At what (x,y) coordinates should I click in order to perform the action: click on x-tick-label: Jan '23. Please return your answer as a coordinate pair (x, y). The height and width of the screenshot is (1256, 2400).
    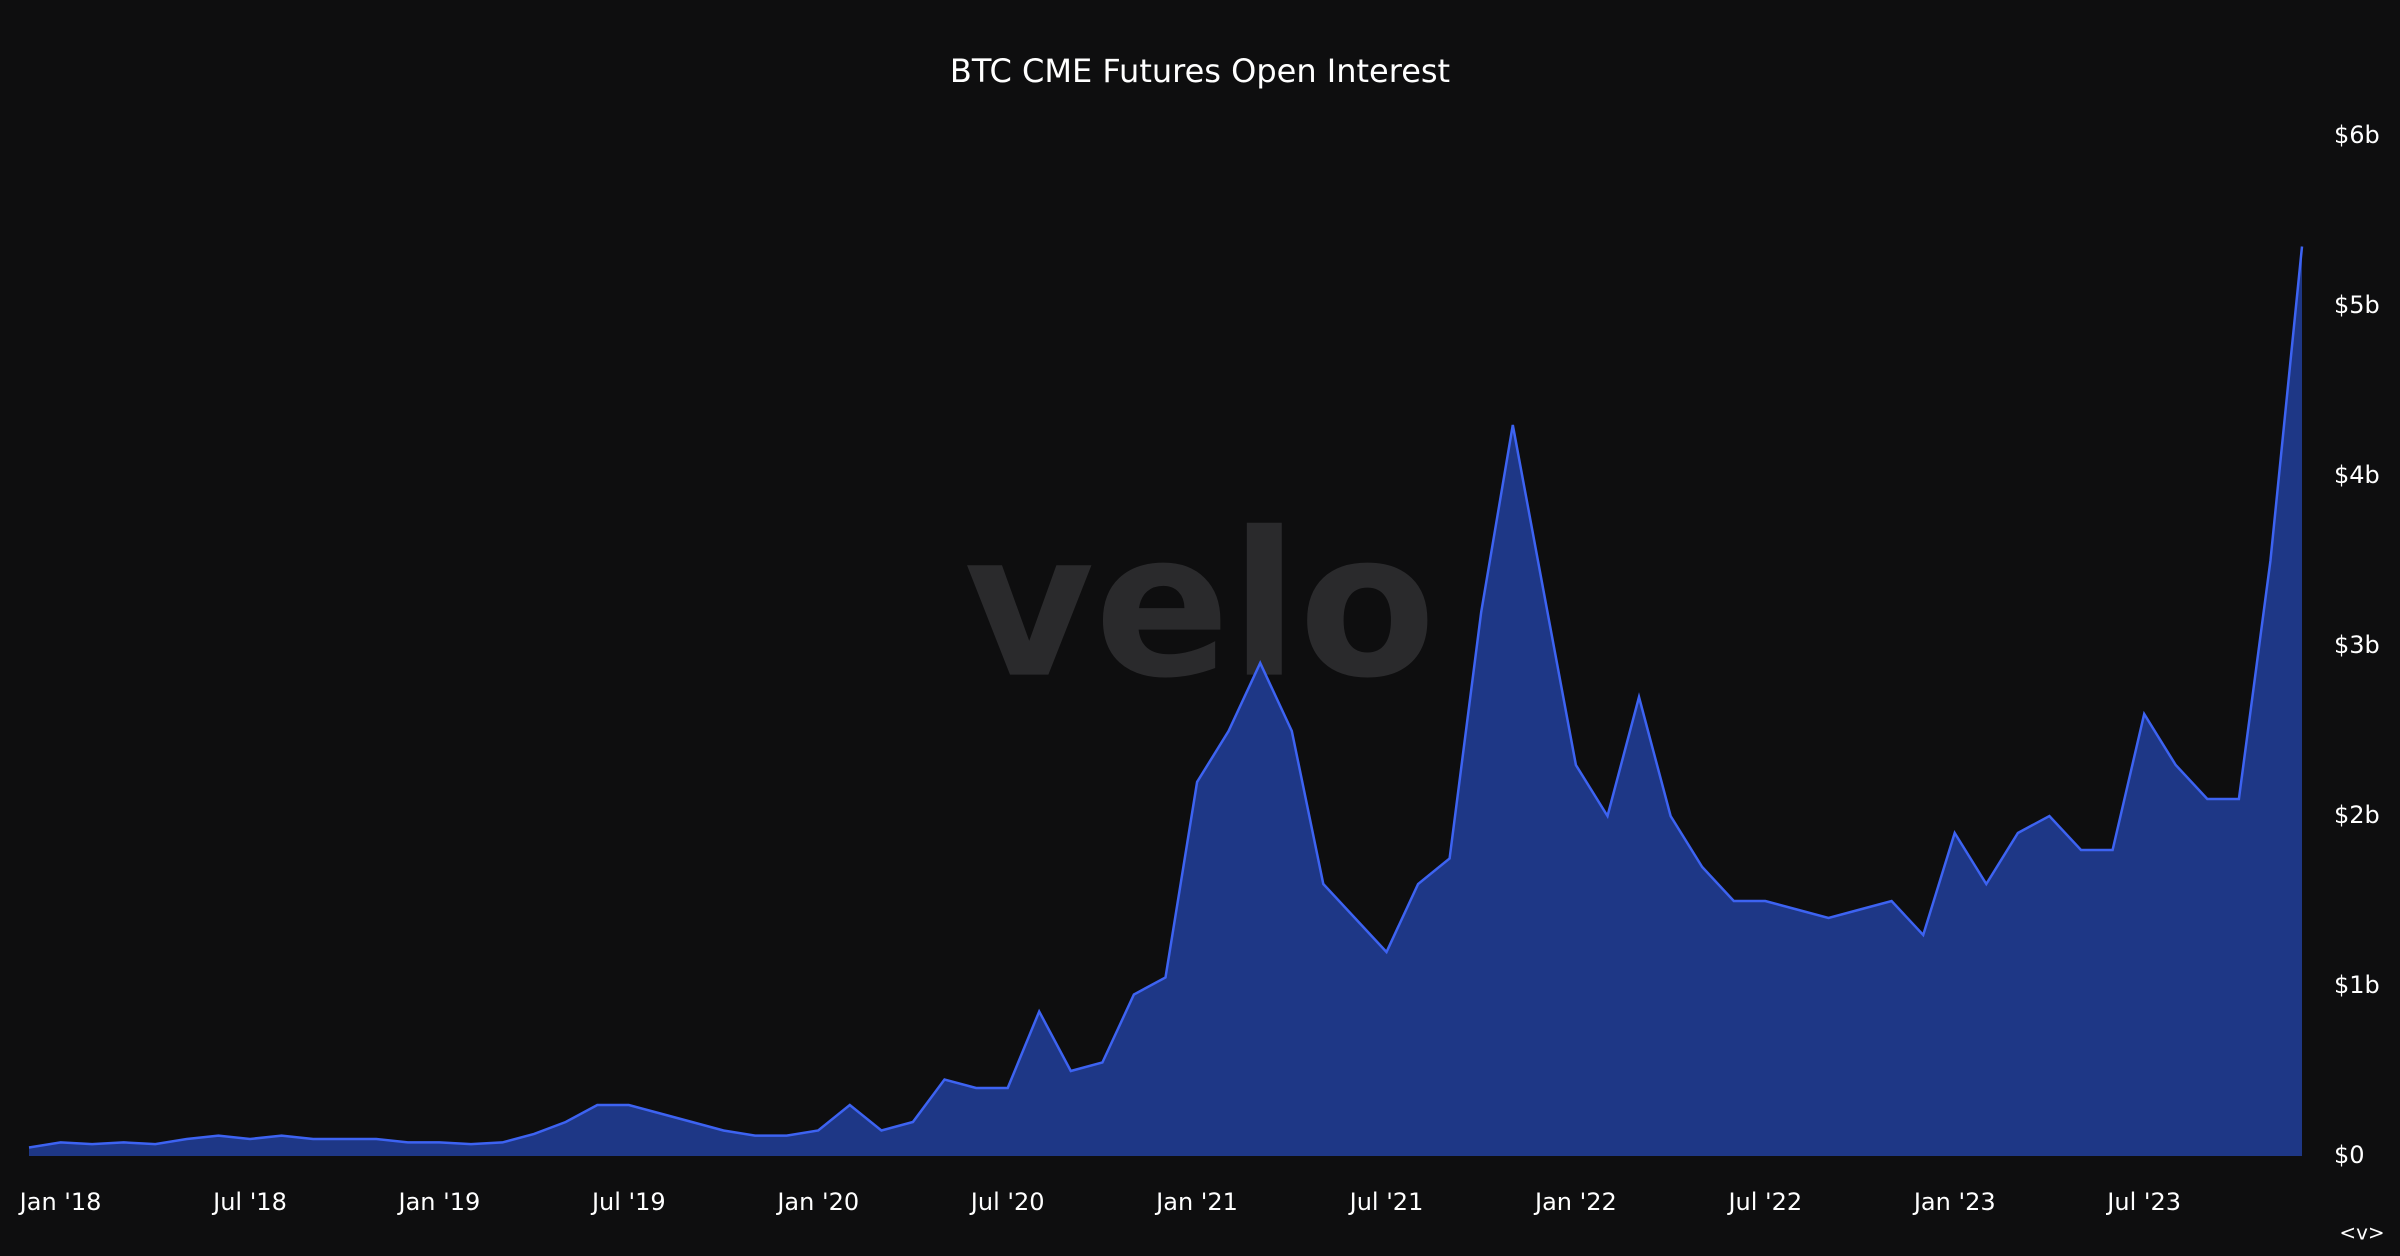
    Looking at the image, I should click on (1954, 1202).